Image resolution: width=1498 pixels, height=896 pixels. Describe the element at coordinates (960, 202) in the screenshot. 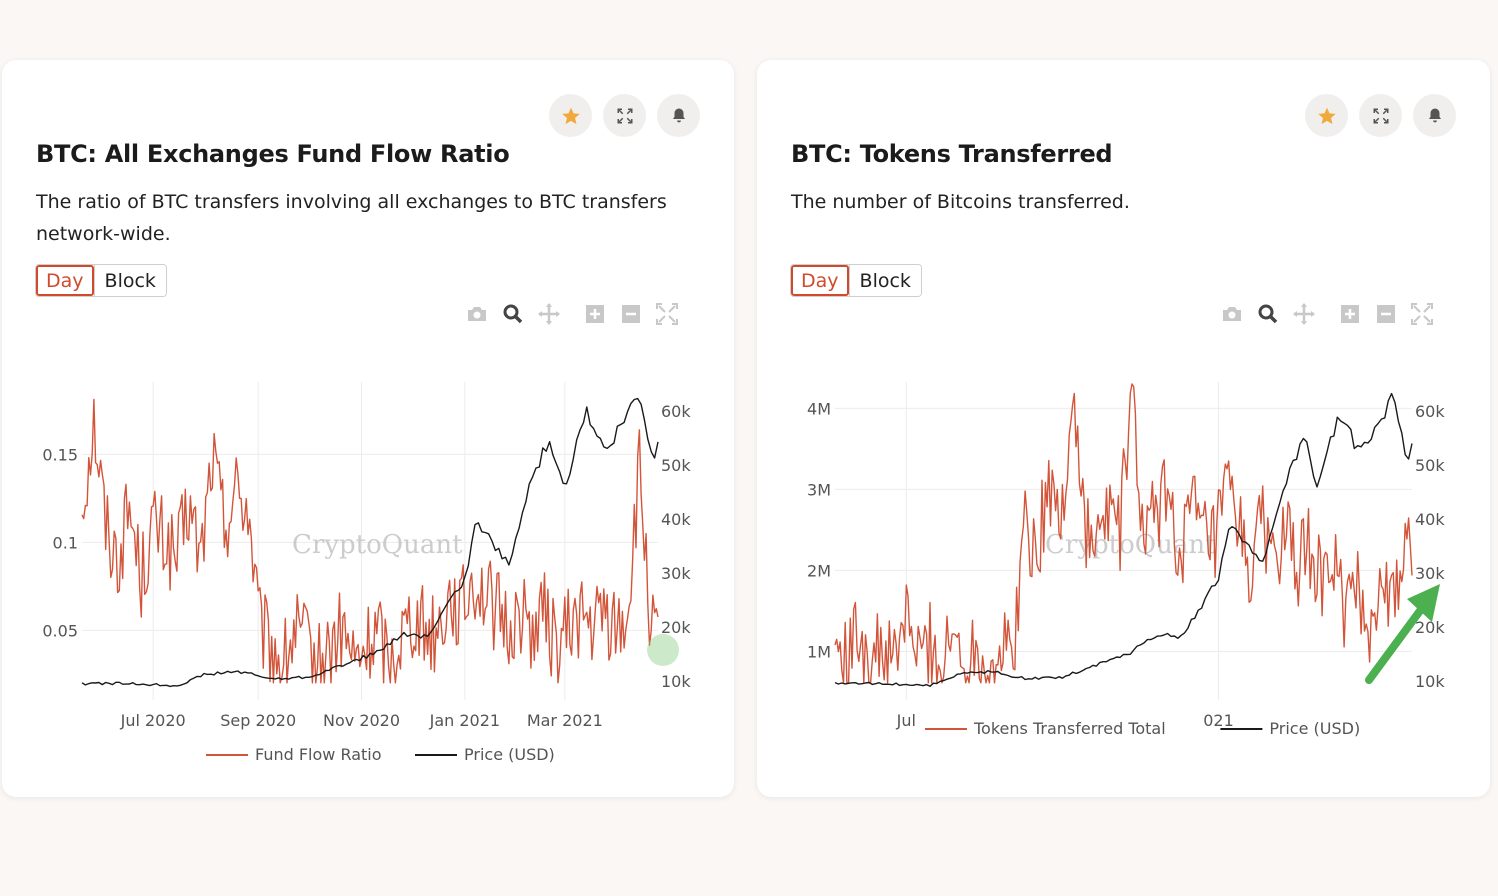

I see `card-description: The number of Bitcoins transferred.` at that location.